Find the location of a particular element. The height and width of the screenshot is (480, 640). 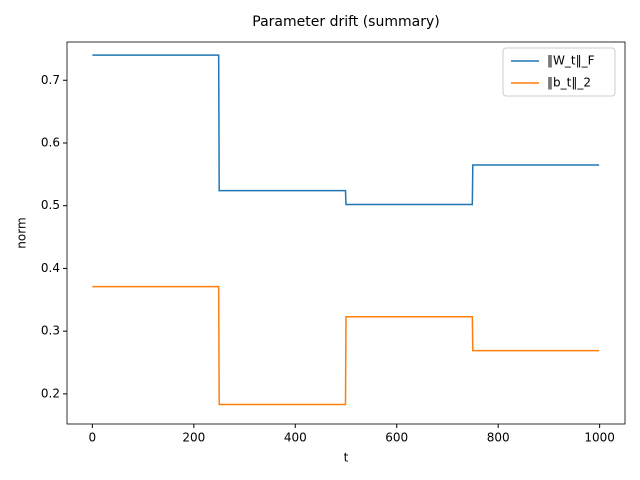

x-axis-label: t is located at coordinates (346, 458).